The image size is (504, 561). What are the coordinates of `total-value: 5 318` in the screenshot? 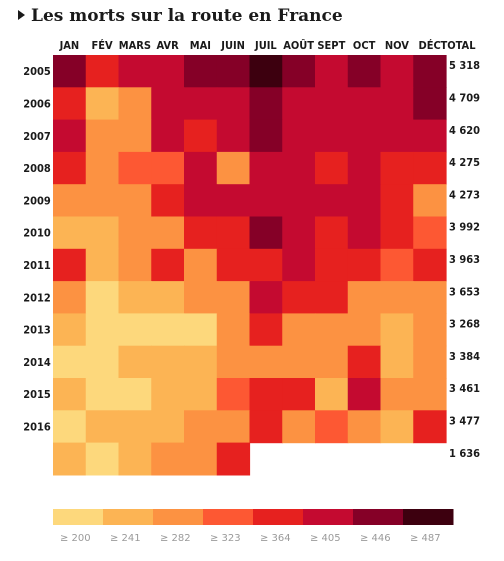 It's located at (464, 65).